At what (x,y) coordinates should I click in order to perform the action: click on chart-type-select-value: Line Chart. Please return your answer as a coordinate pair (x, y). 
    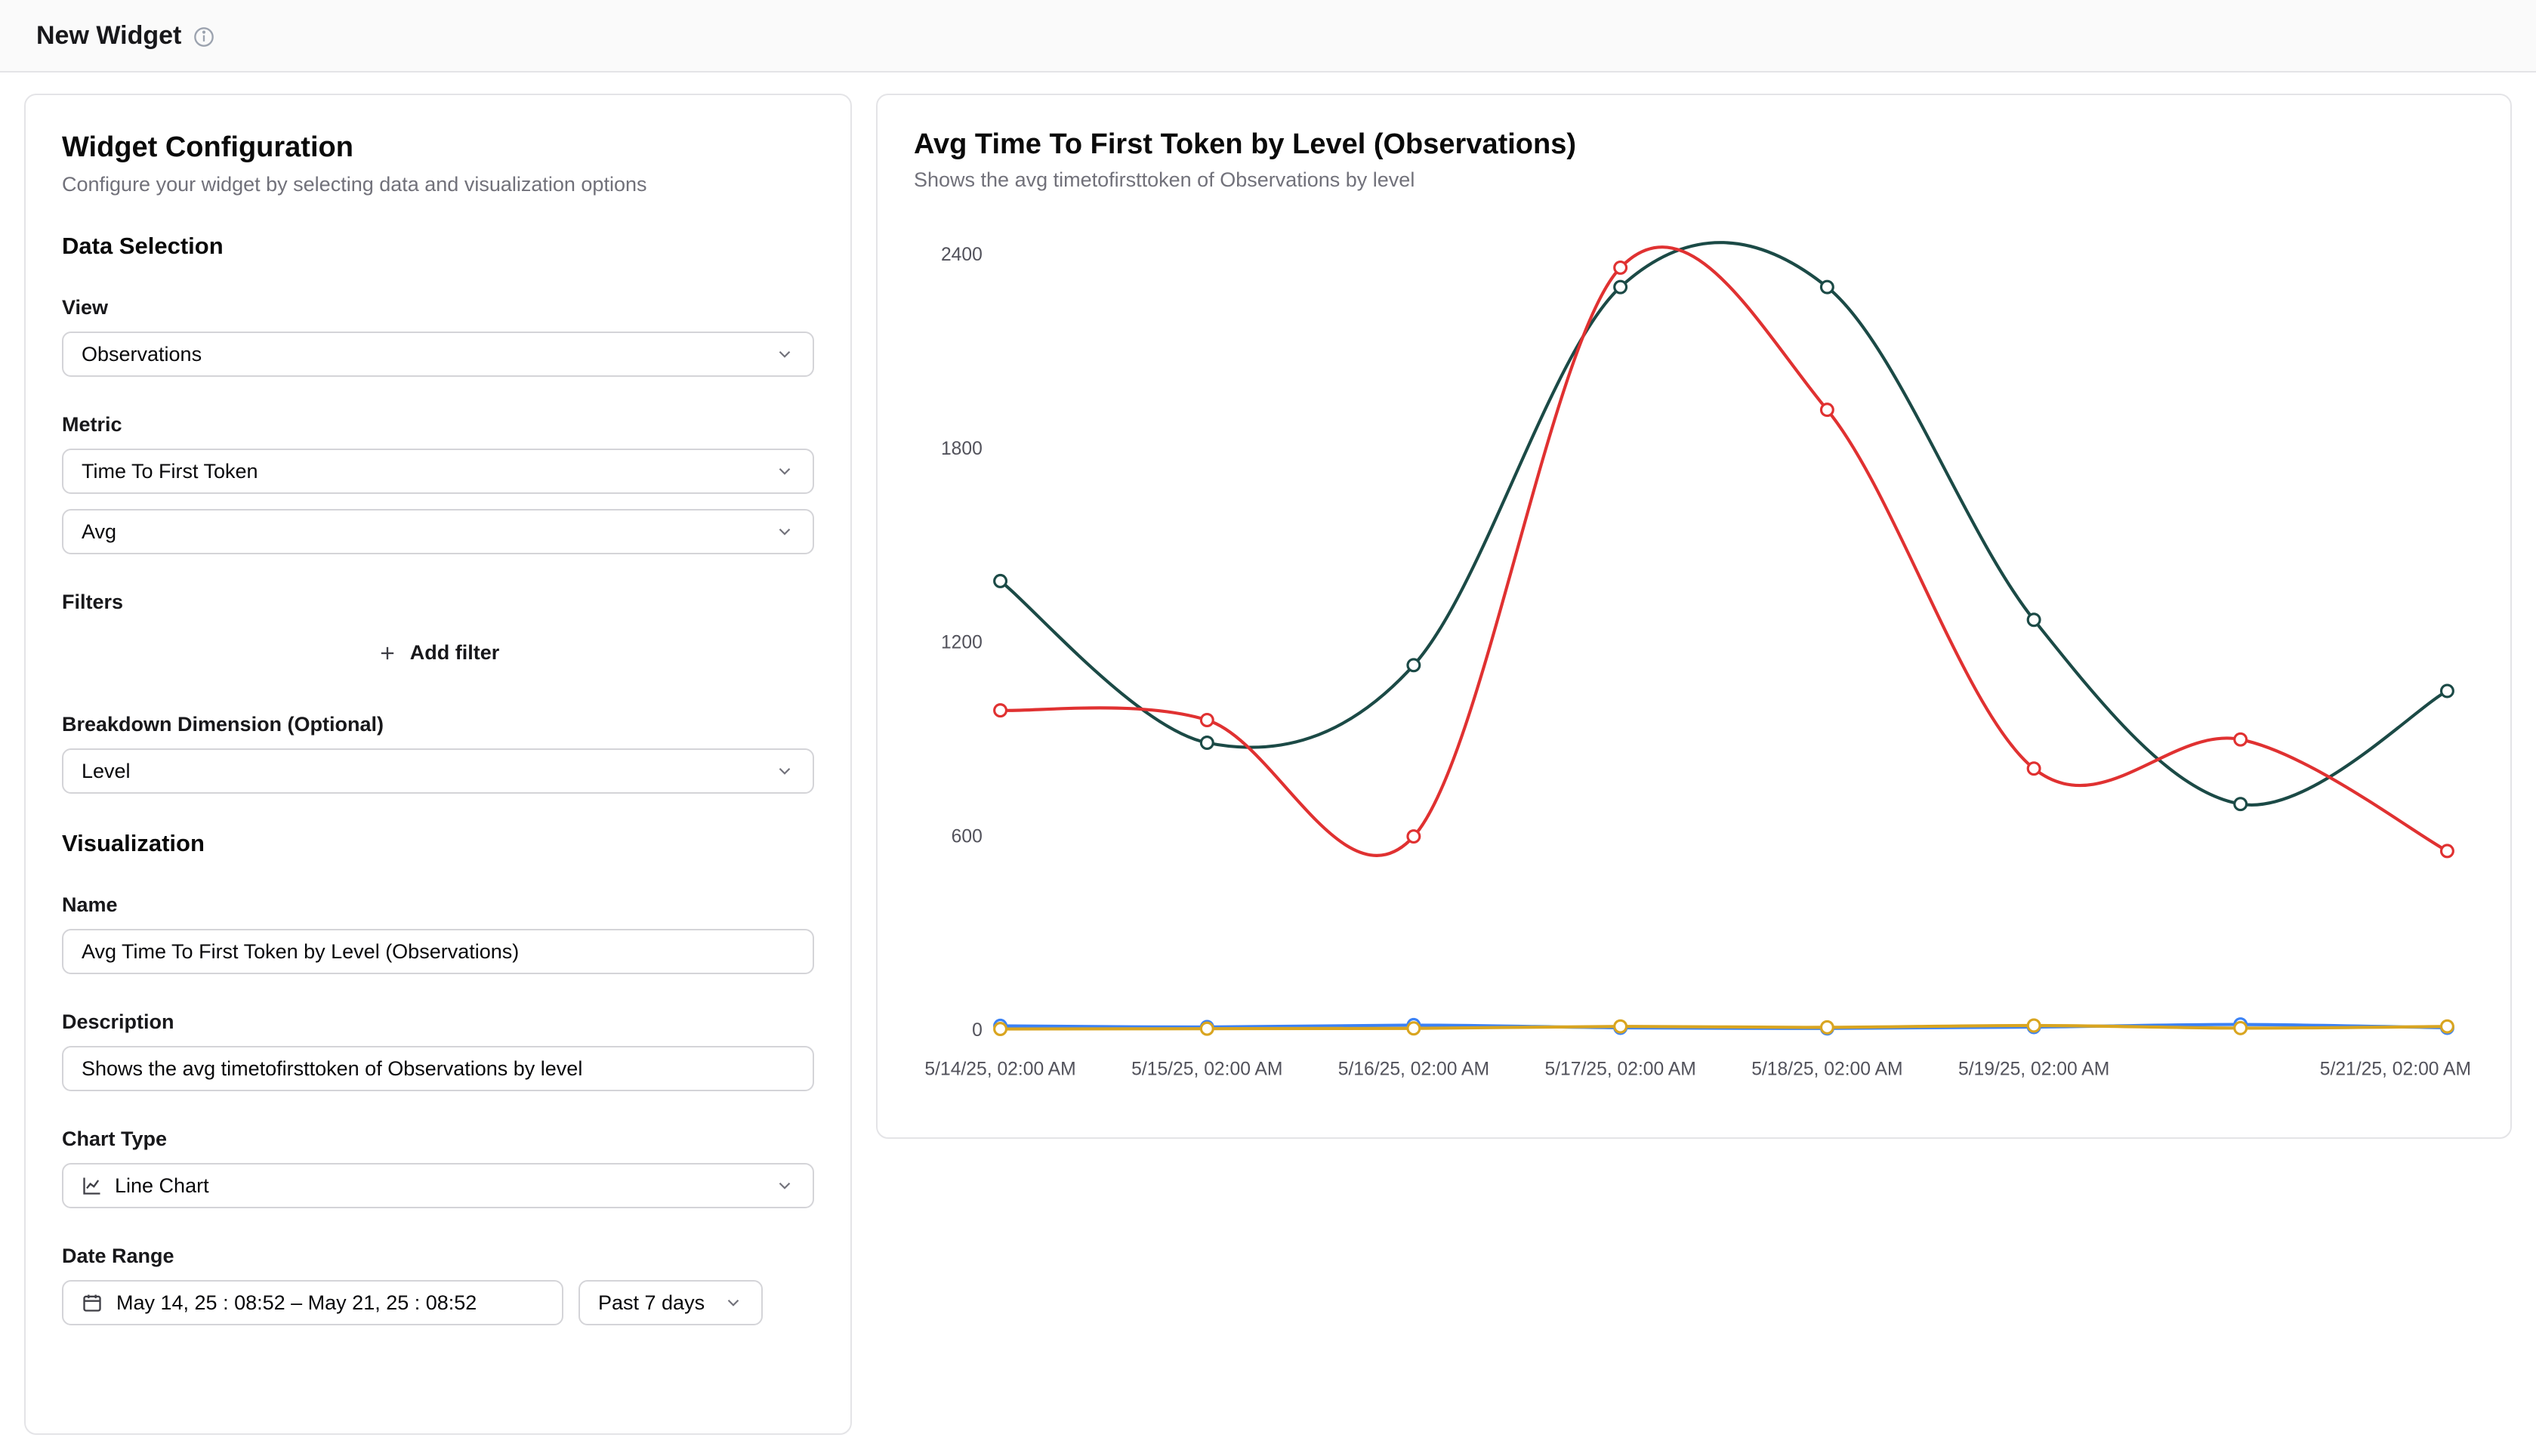
    Looking at the image, I should click on (162, 1185).